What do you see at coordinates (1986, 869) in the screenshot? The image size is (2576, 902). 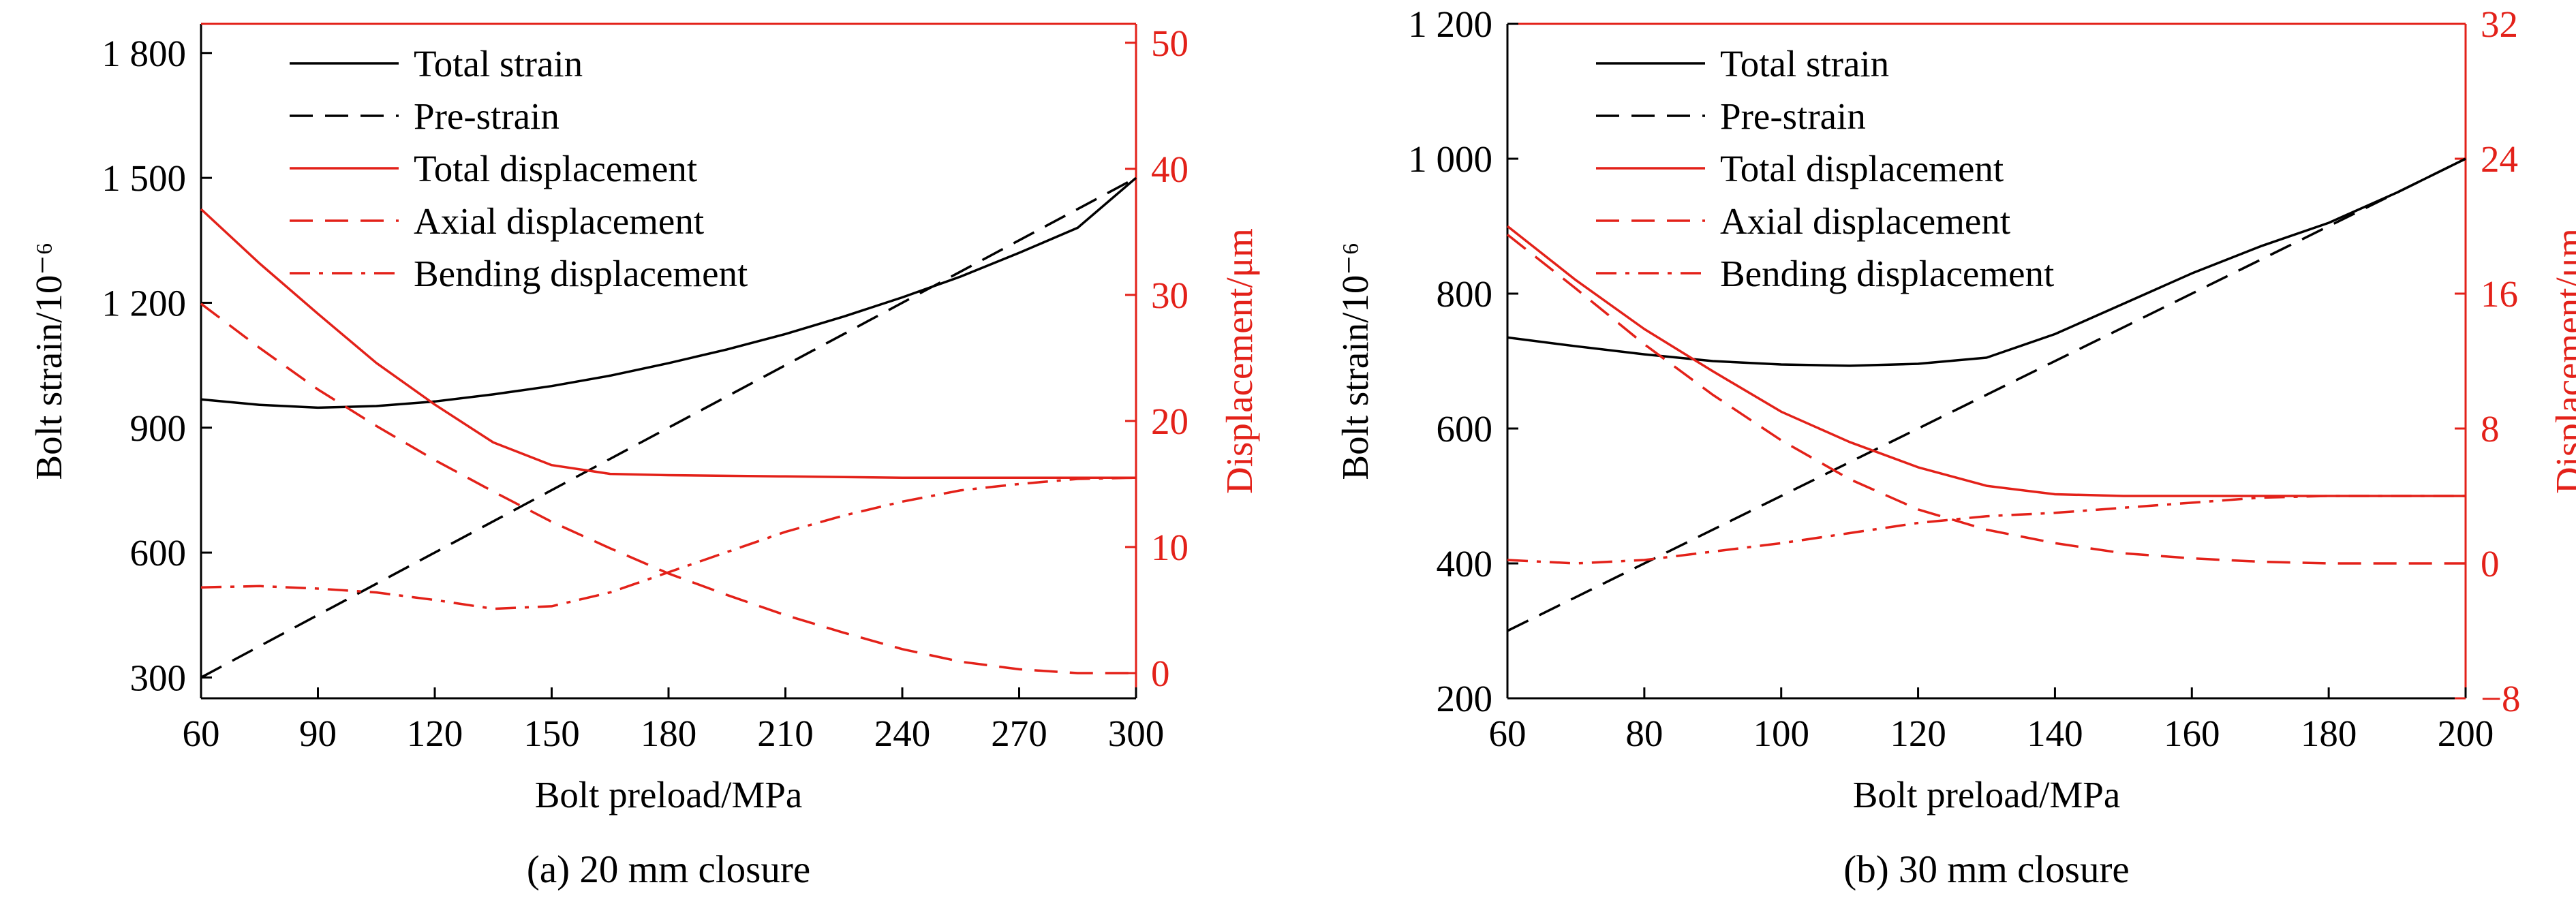 I see `chart-caption: (b) 30 mm closure` at bounding box center [1986, 869].